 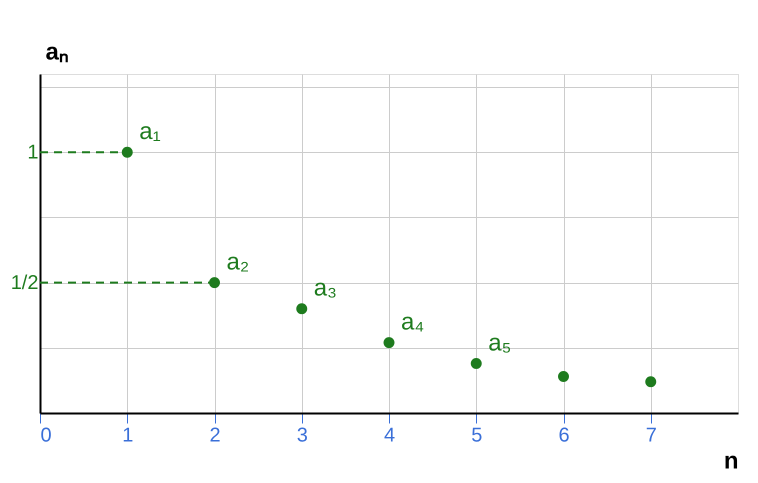 What do you see at coordinates (412, 322) in the screenshot?
I see `annotation: a₄` at bounding box center [412, 322].